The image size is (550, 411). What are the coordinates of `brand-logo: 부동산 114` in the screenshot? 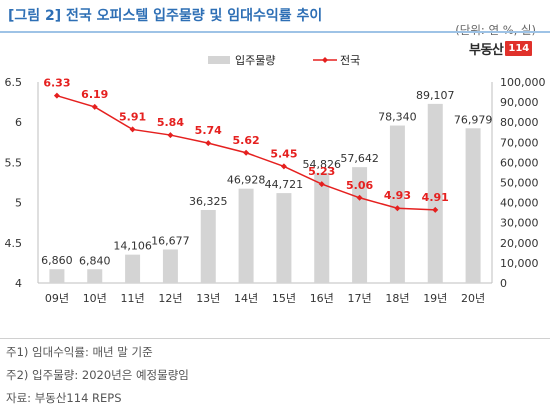 It's located at (501, 48).